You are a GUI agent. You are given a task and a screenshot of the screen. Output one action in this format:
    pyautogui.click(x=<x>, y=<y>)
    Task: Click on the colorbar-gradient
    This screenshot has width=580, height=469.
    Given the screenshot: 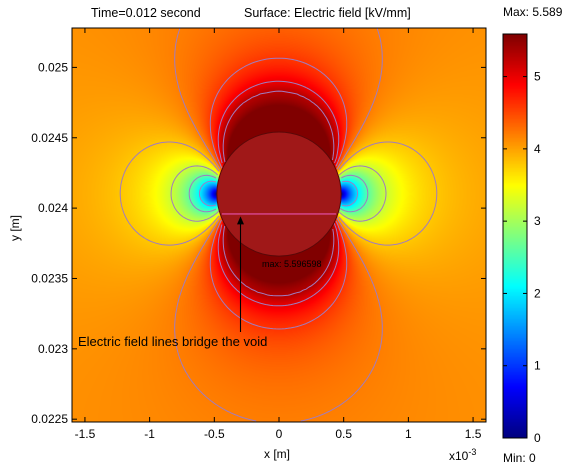 What is the action you would take?
    pyautogui.click(x=515, y=236)
    